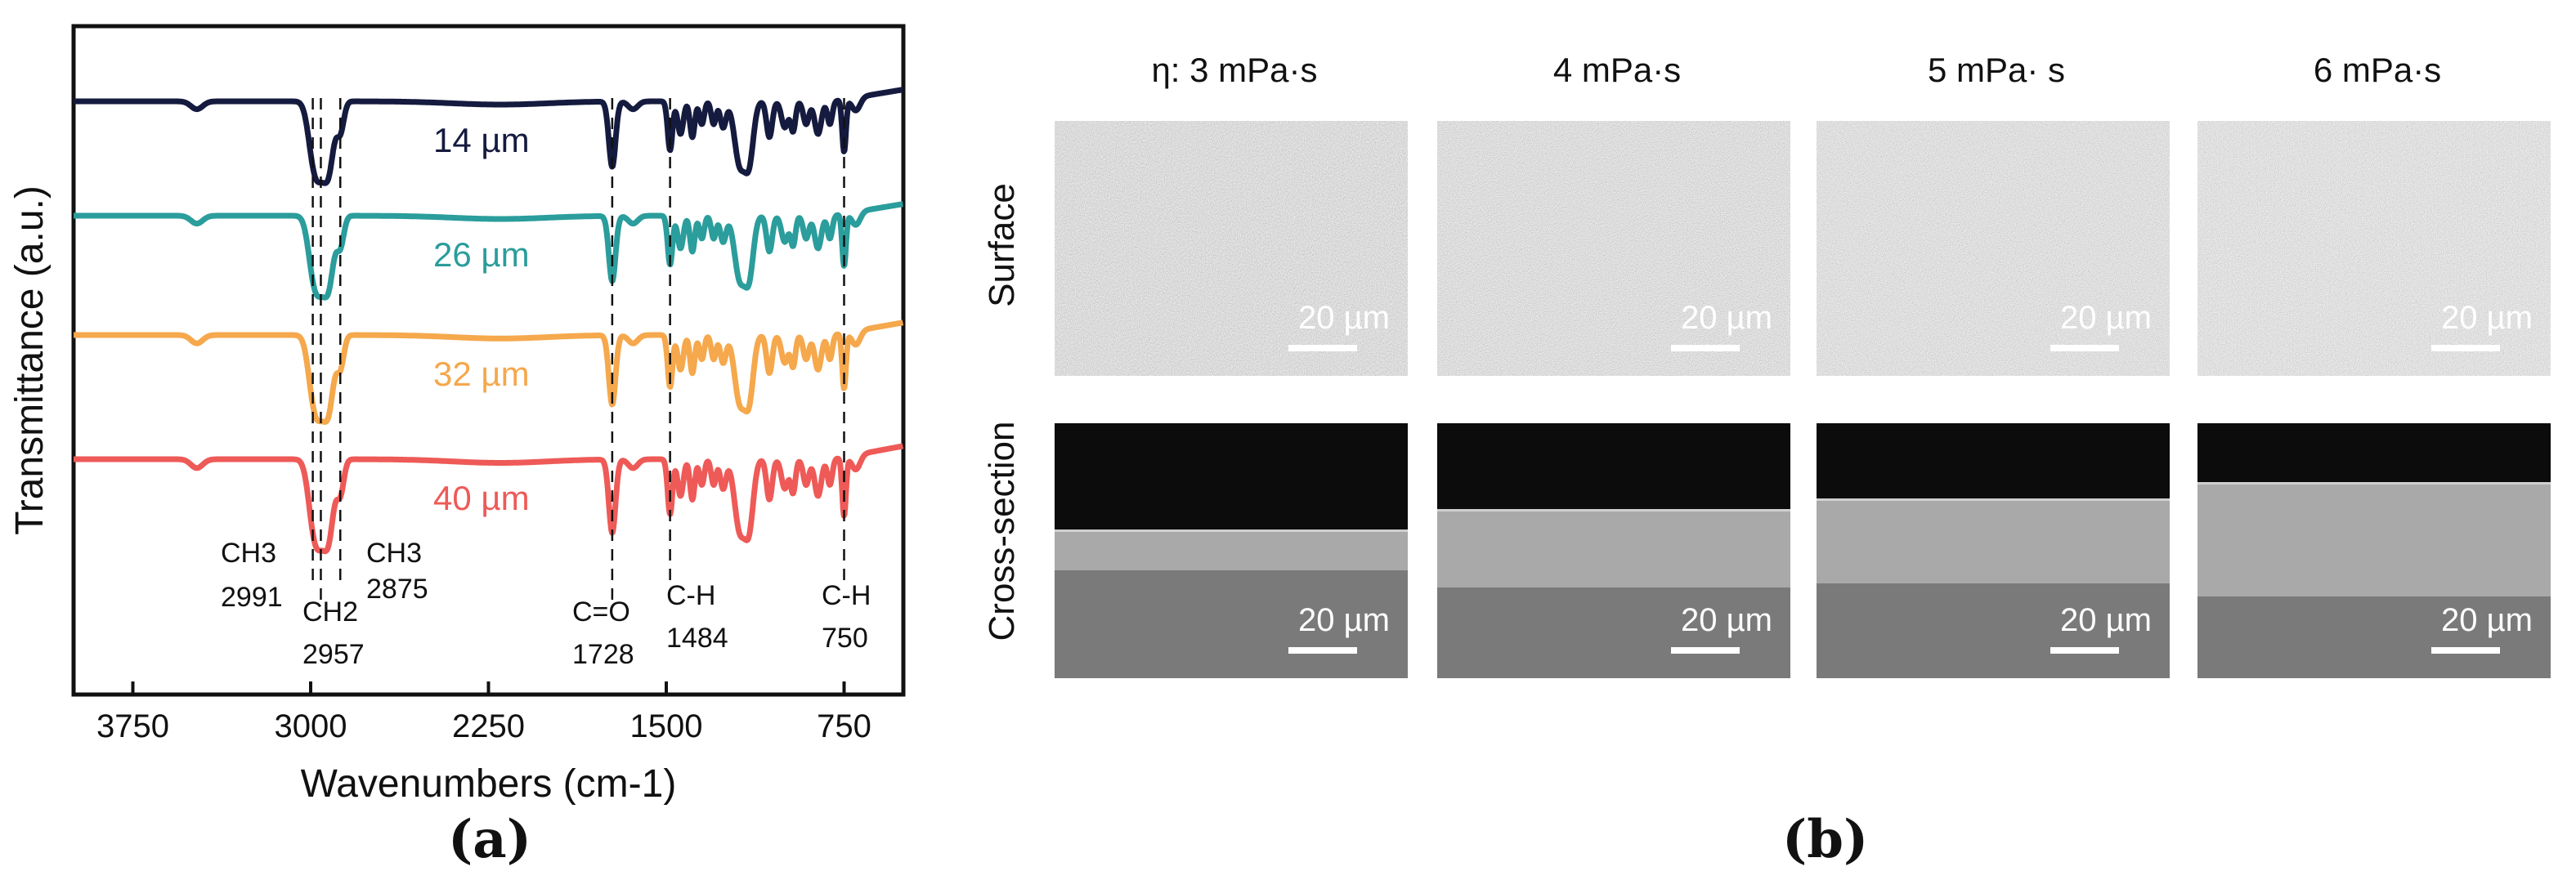 The width and height of the screenshot is (2576, 889). Describe the element at coordinates (1002, 531) in the screenshot. I see `row-header-2: Cross-section` at that location.